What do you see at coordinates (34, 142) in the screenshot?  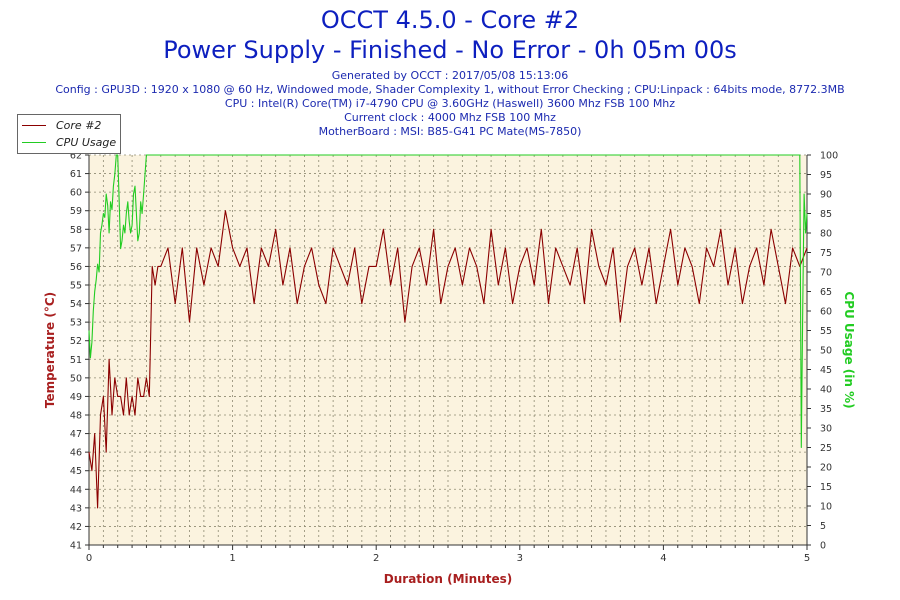 I see `legend-swatch-cpu-usage` at bounding box center [34, 142].